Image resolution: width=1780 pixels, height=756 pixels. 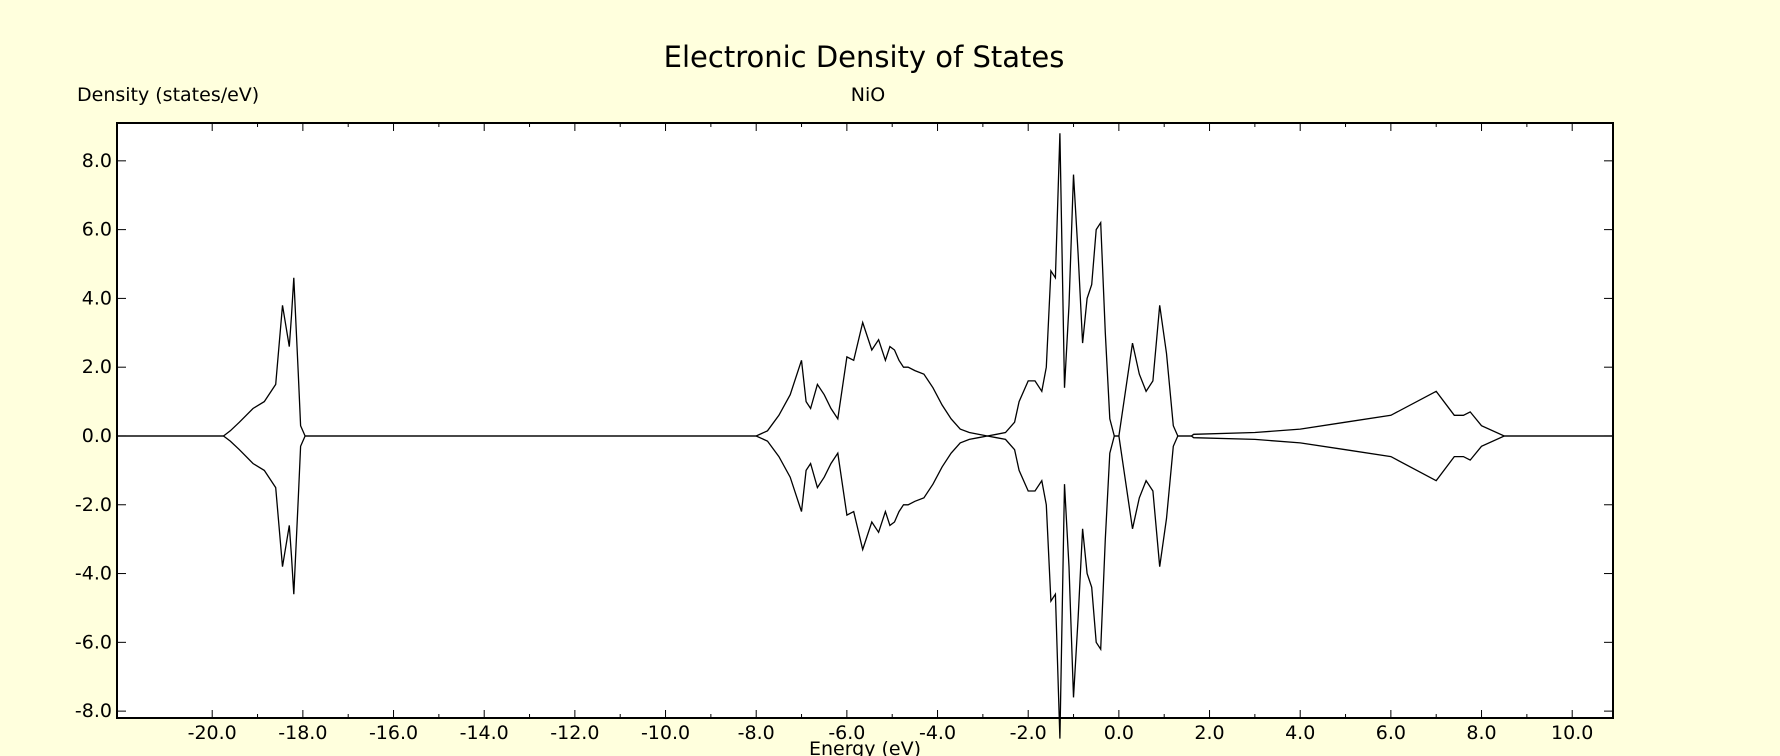 What do you see at coordinates (93, 642) in the screenshot?
I see `y-tick-label: -6.0` at bounding box center [93, 642].